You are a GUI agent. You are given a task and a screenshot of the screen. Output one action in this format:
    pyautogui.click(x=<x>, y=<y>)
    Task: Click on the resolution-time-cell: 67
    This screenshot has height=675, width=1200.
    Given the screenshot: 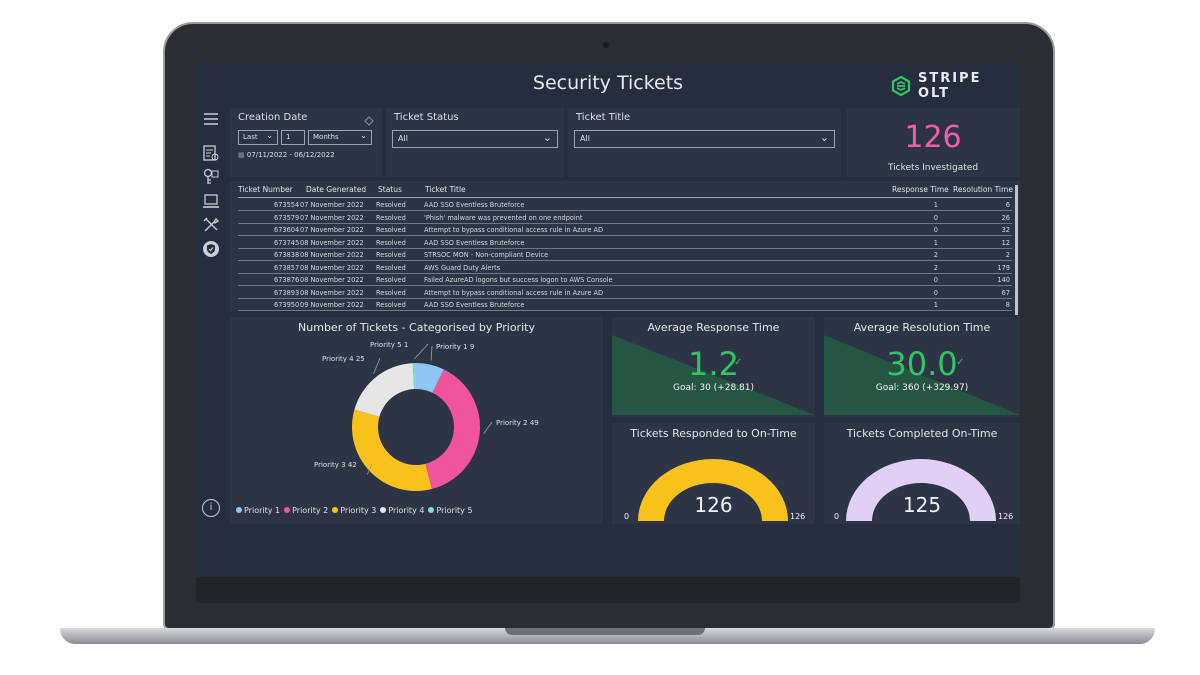 What is the action you would take?
    pyautogui.click(x=1005, y=292)
    